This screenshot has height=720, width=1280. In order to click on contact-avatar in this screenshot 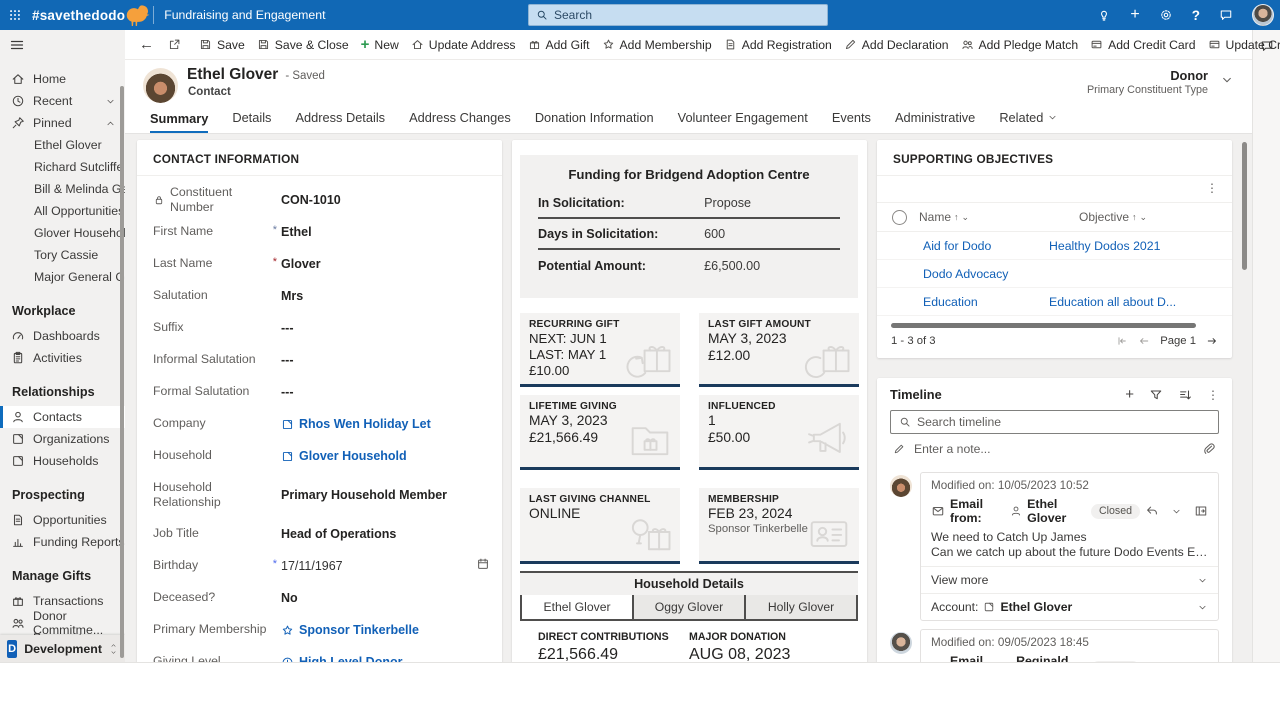, I will do `click(160, 85)`.